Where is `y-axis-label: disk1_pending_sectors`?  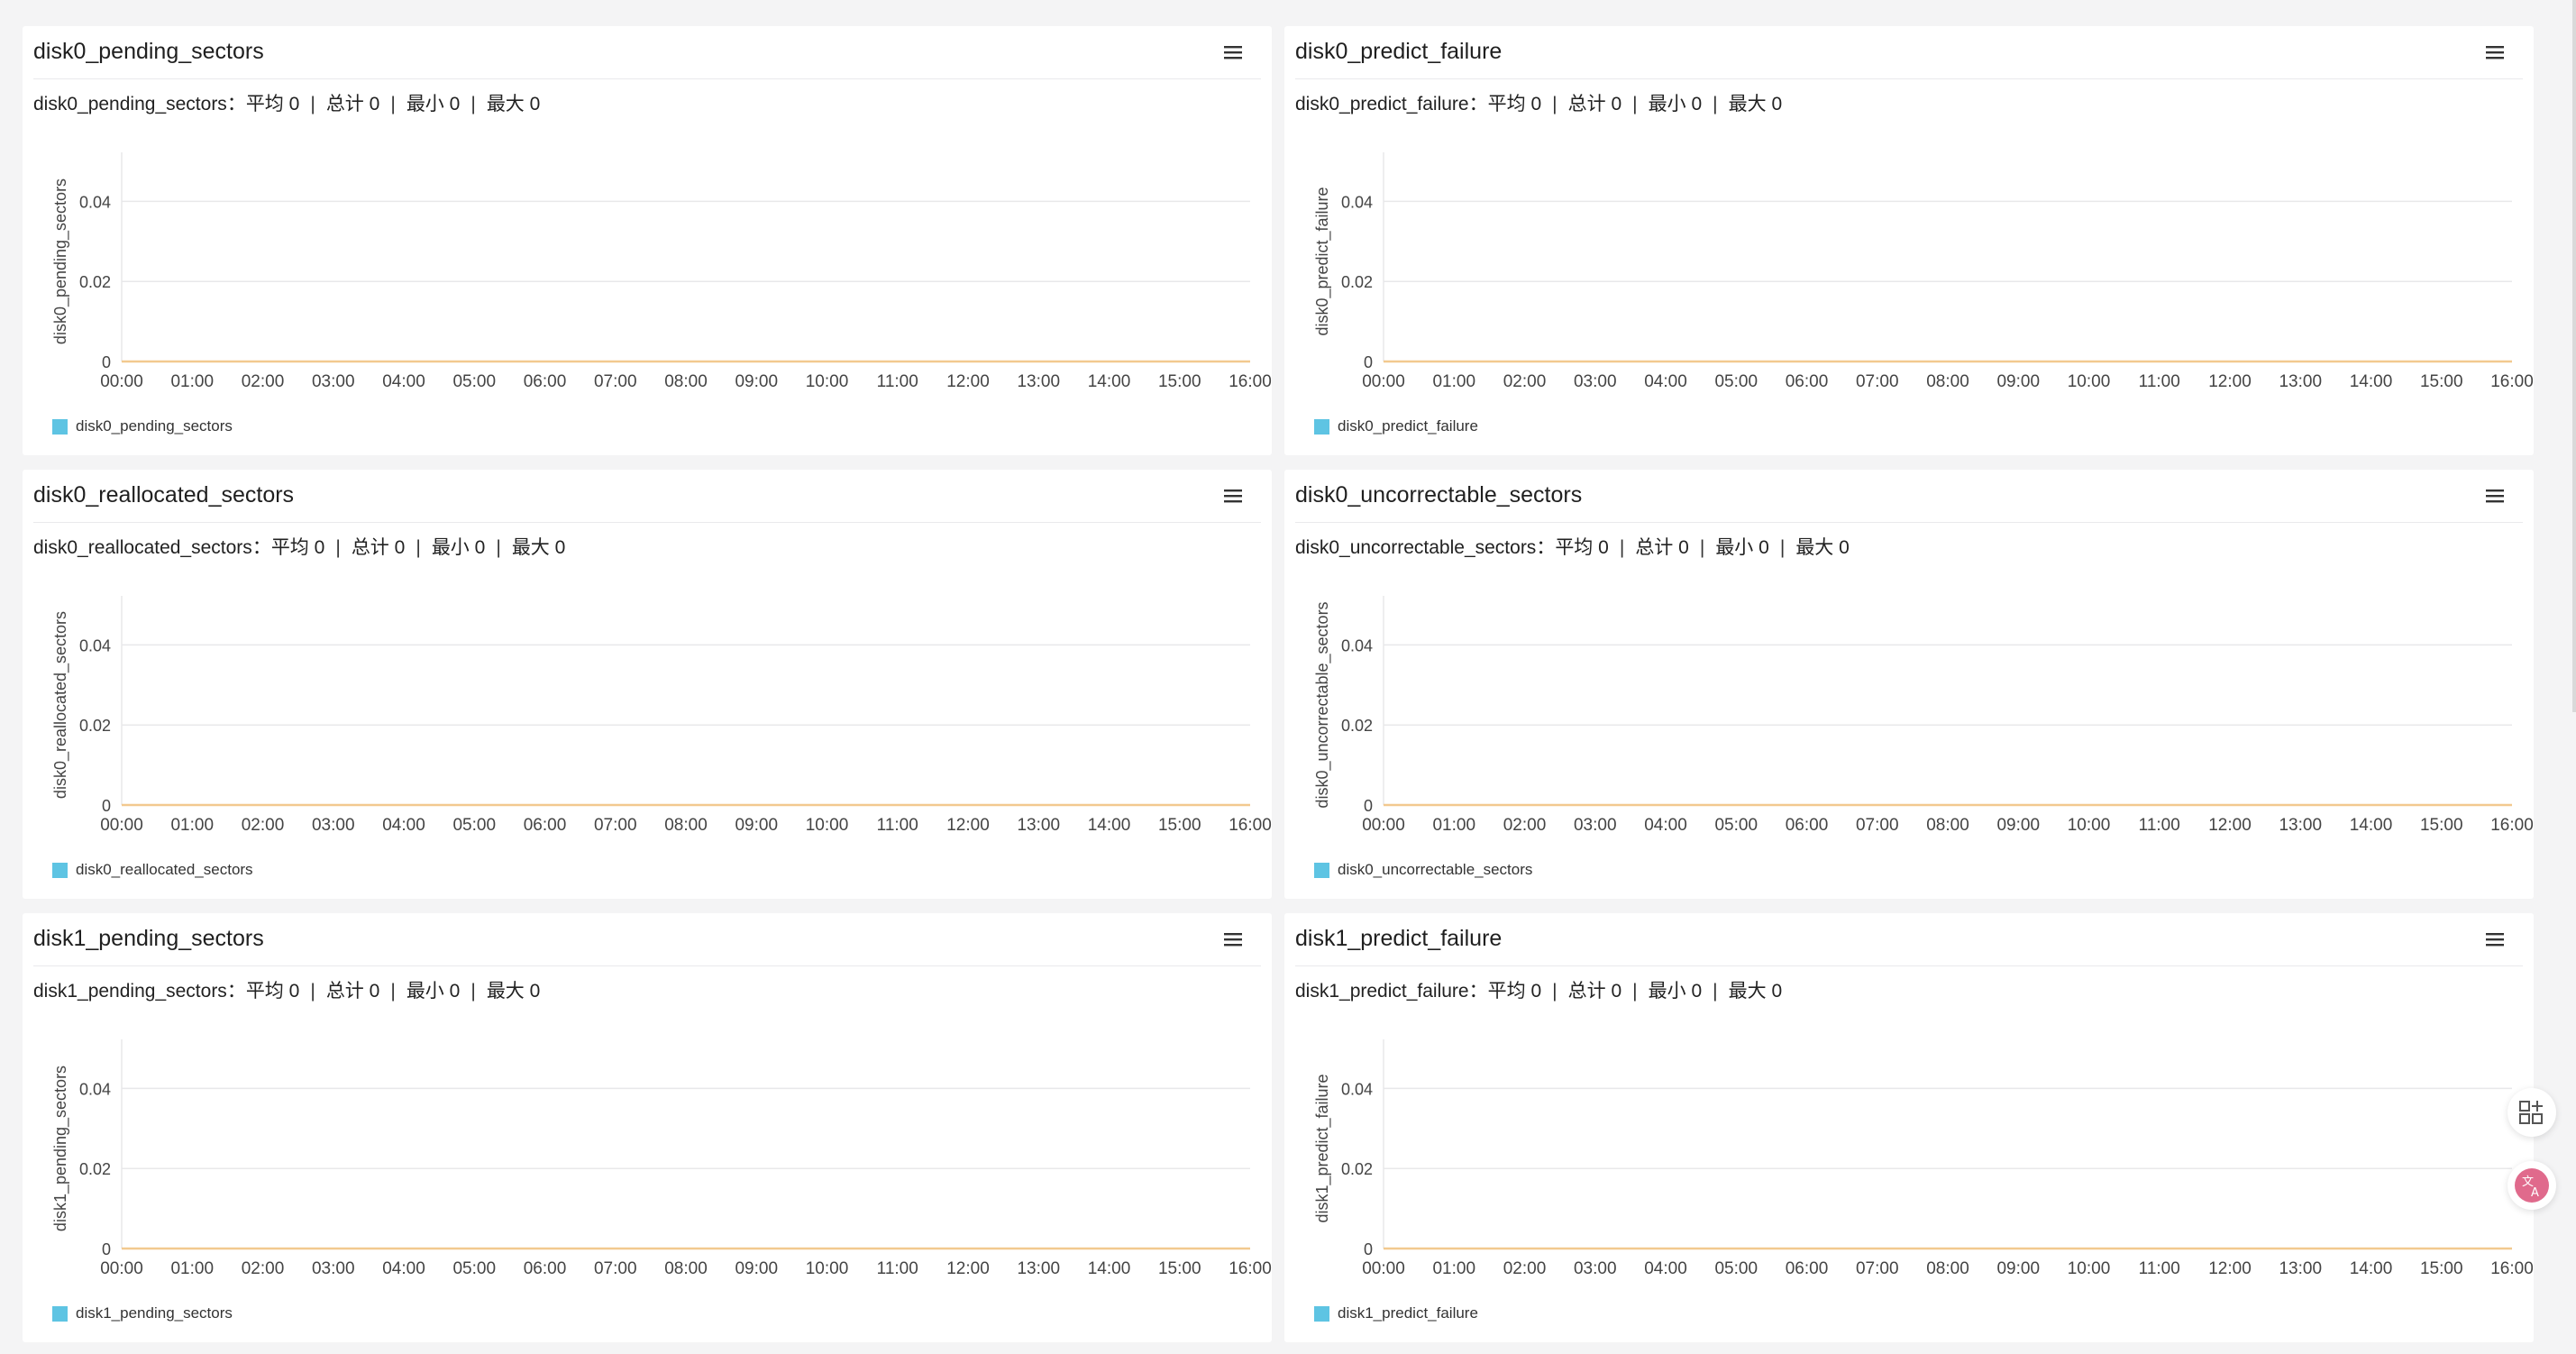
y-axis-label: disk1_pending_sectors is located at coordinates (60, 1148).